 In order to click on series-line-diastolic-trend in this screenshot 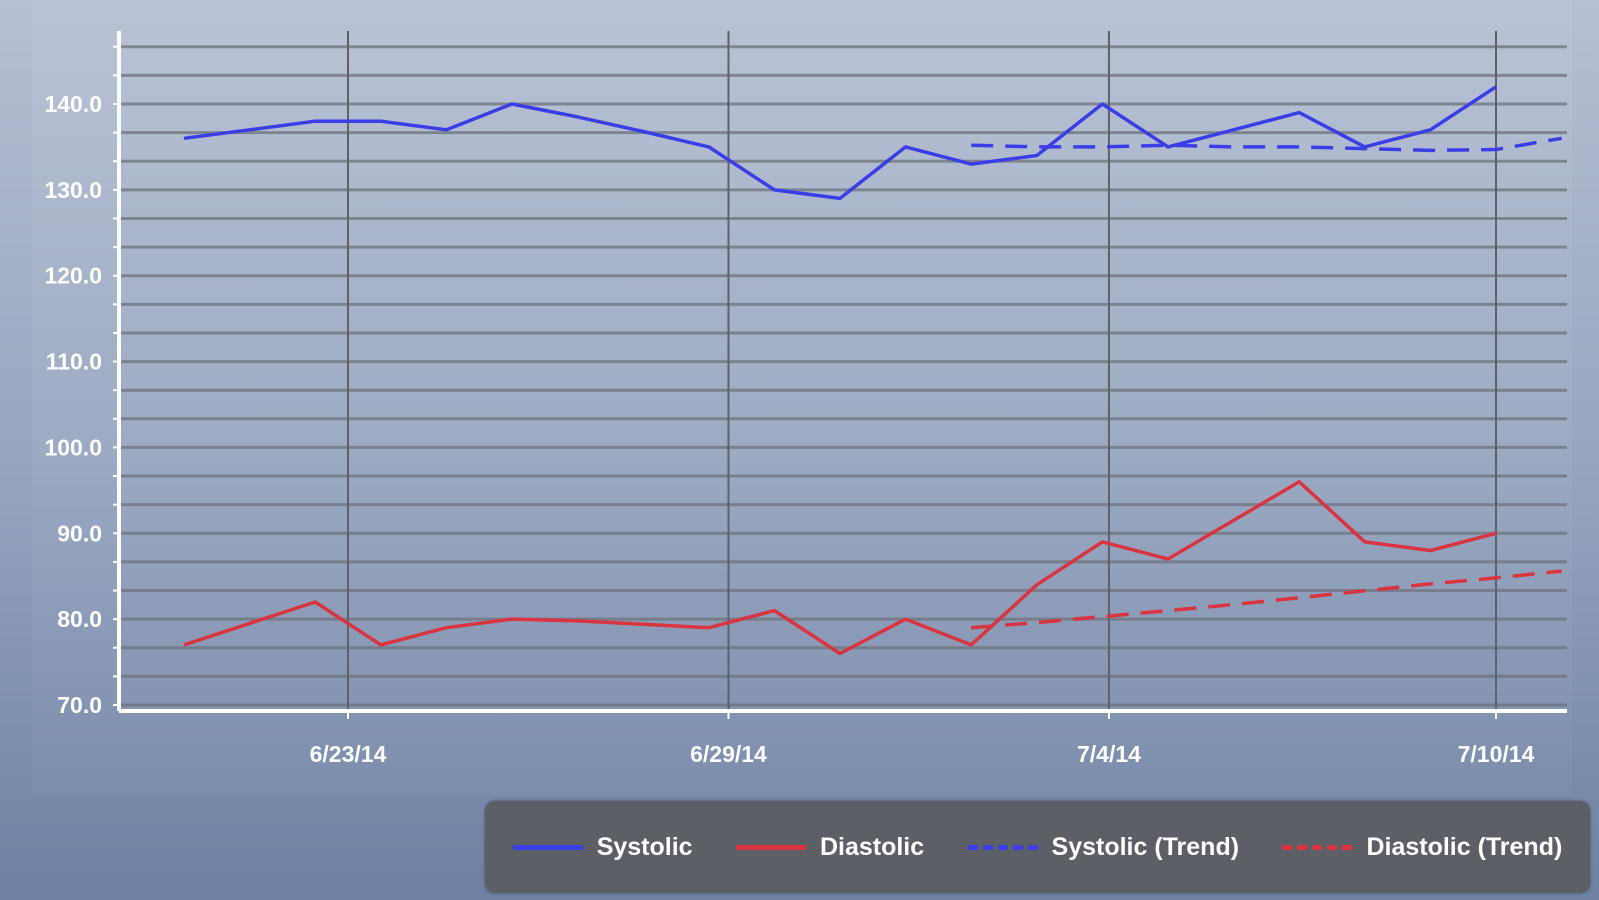, I will do `click(1266, 599)`.